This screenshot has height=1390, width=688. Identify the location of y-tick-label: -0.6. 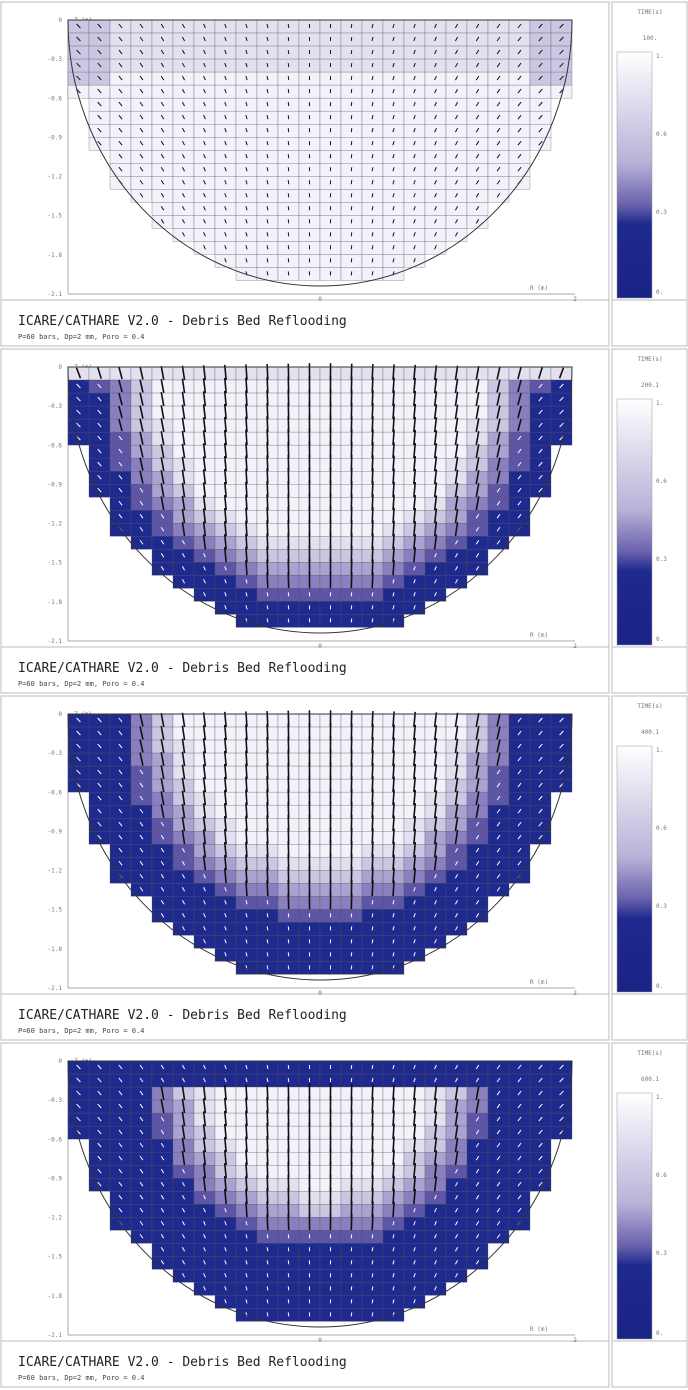
(55, 1139).